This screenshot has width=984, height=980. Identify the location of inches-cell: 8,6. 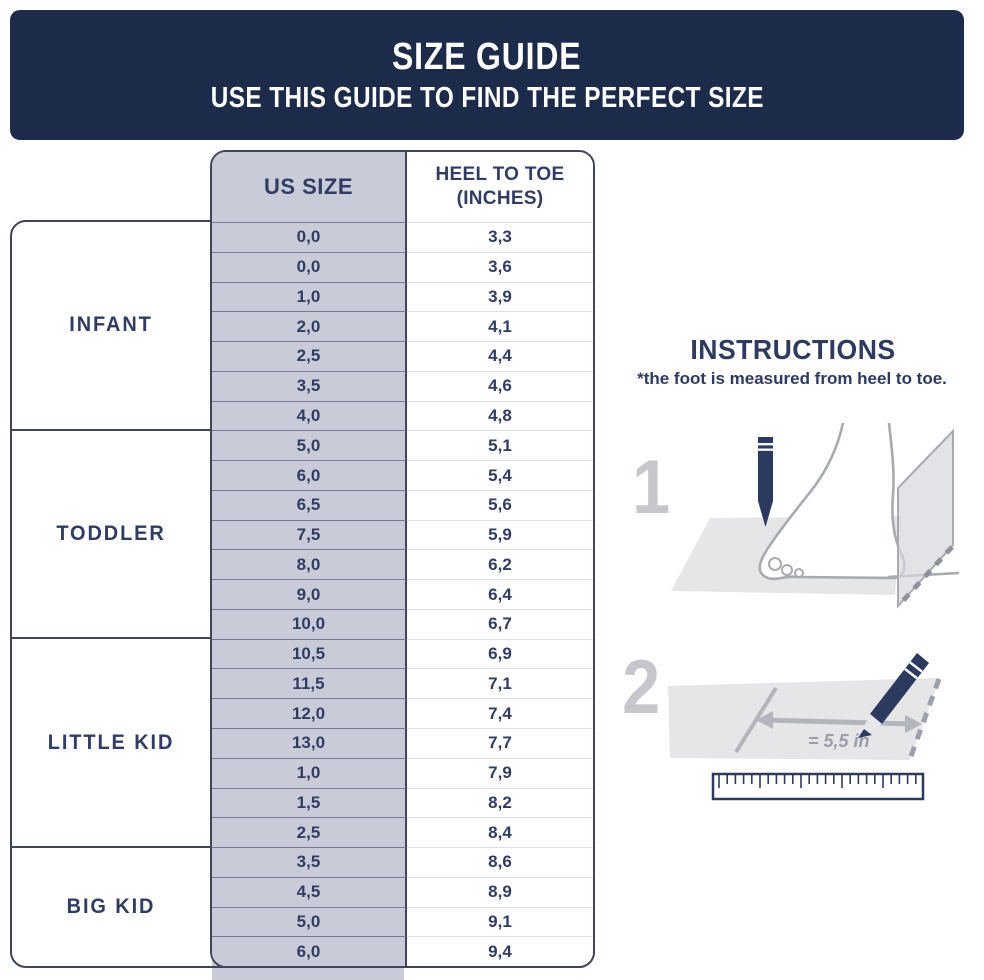
(500, 862).